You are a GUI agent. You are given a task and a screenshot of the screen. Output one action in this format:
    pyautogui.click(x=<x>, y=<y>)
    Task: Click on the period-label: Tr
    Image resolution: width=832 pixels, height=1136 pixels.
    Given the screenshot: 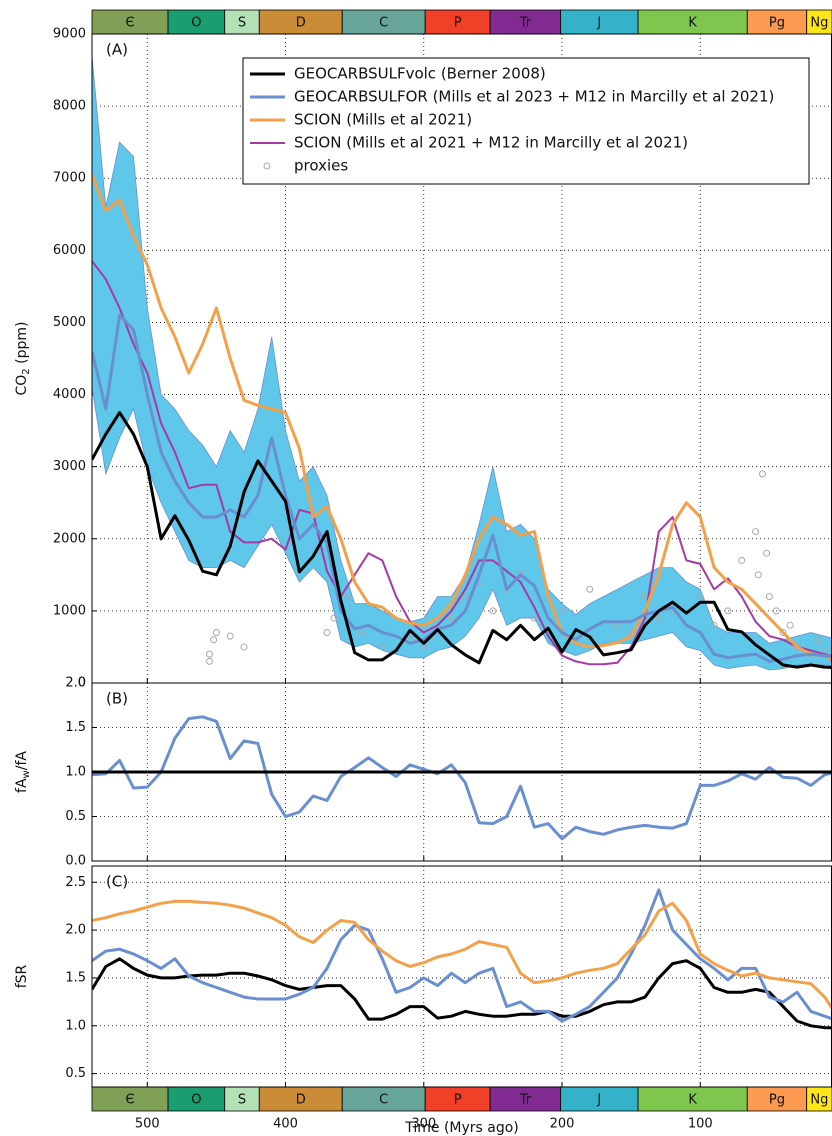 What is the action you would take?
    pyautogui.click(x=525, y=23)
    